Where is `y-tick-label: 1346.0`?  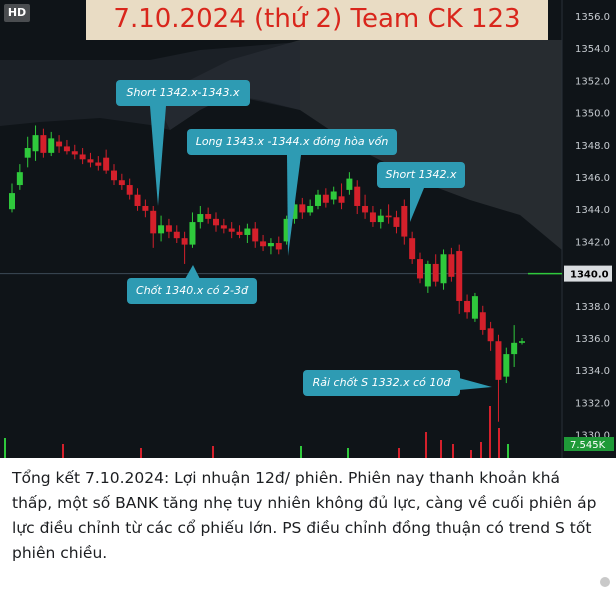 y-tick-label: 1346.0 is located at coordinates (592, 178).